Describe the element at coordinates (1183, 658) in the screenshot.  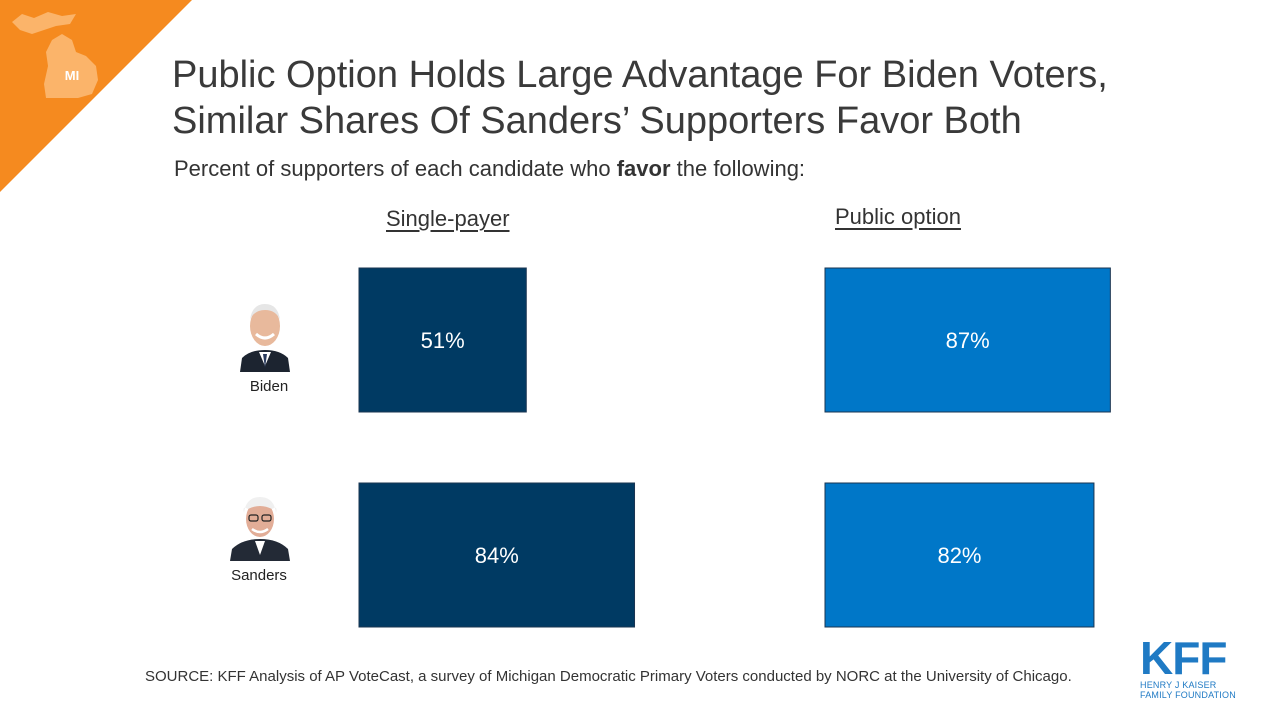
I see `logo-mark: KFF` at that location.